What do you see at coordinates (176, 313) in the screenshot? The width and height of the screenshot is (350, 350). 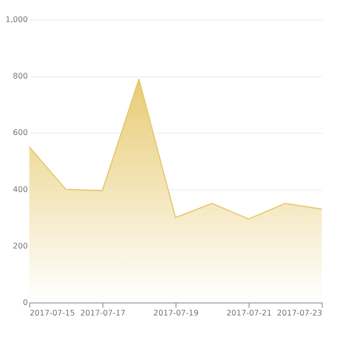 I see `x-tick-label: 2017-07-19` at bounding box center [176, 313].